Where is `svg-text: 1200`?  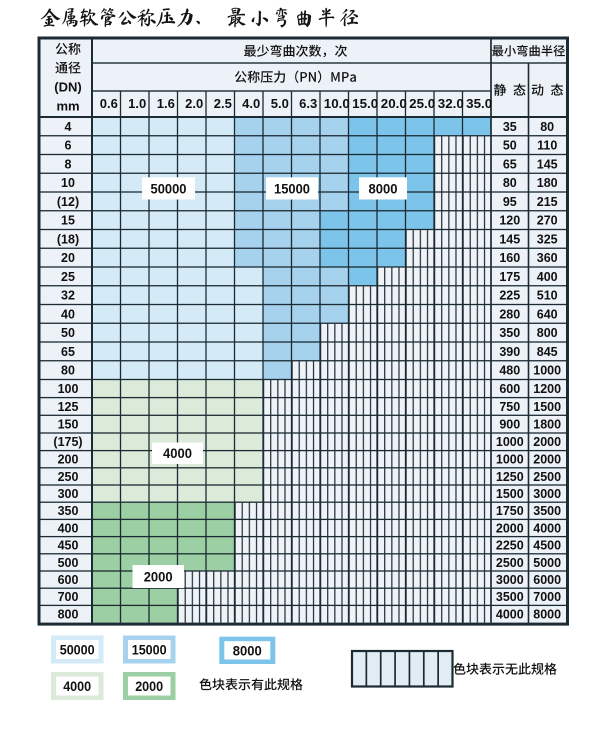
svg-text: 1200 is located at coordinates (547, 389).